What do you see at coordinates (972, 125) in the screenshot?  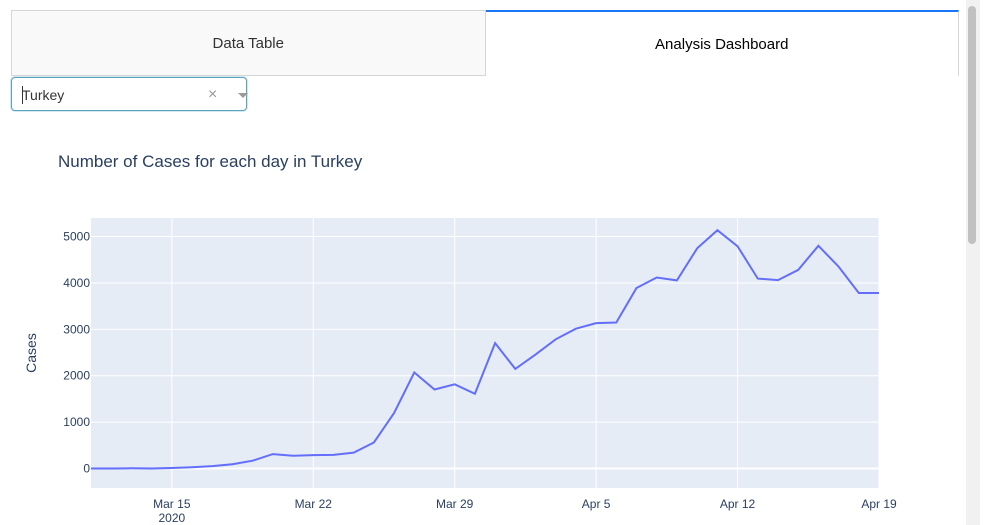 I see `scrollbar-thumb` at bounding box center [972, 125].